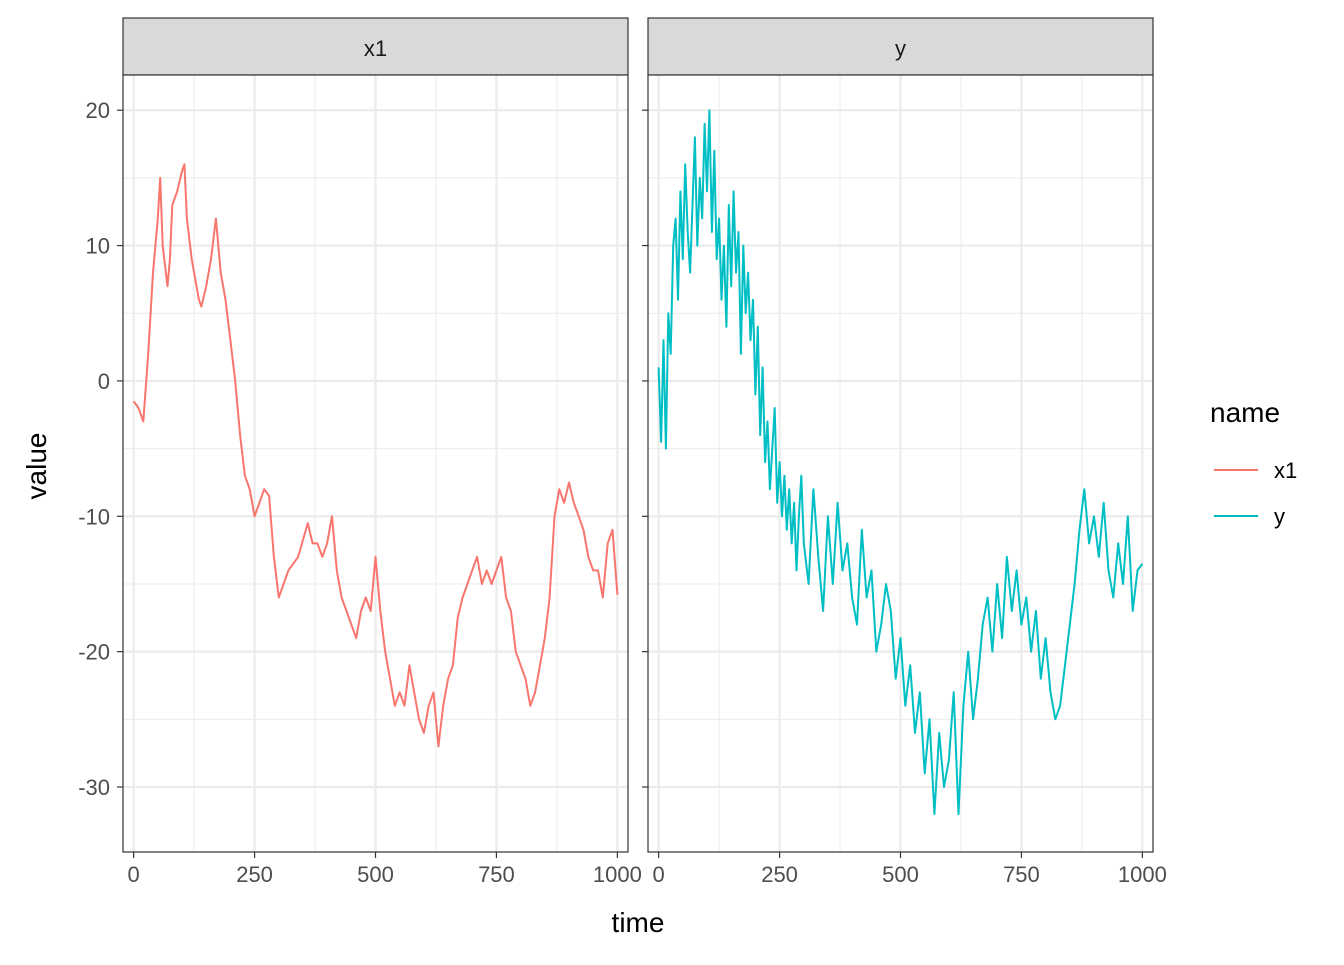  I want to click on legend-item-y: y, so click(1249, 516).